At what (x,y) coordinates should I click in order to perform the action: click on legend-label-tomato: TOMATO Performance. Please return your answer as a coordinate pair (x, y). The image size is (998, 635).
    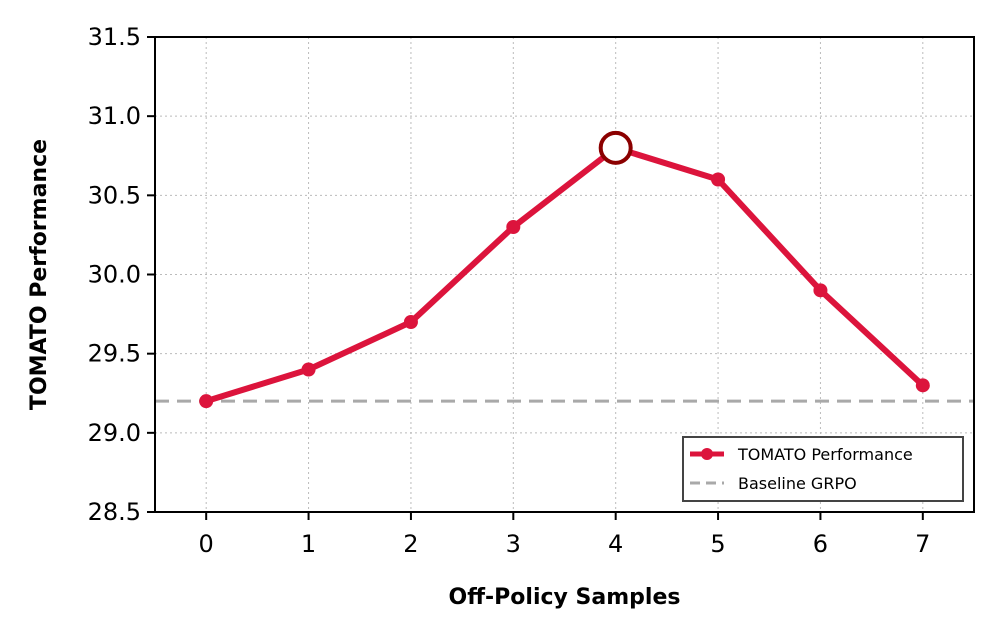
    Looking at the image, I should click on (825, 454).